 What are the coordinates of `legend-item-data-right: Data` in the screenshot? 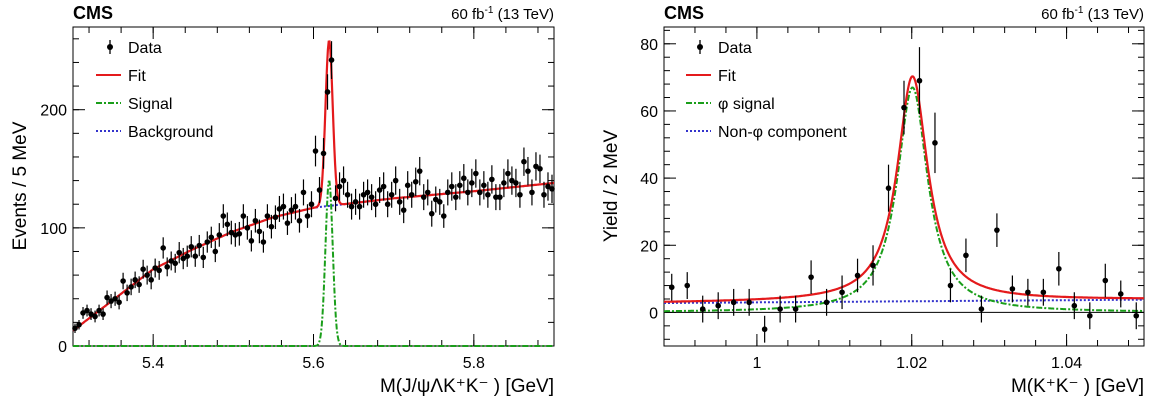 It's located at (724, 48).